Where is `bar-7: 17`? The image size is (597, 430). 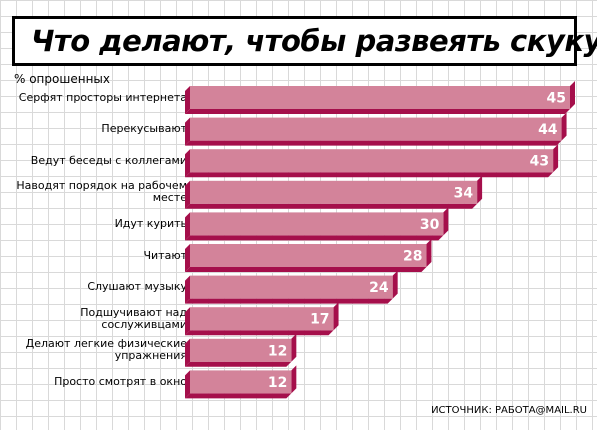
bar-7: 17 is located at coordinates (262, 319).